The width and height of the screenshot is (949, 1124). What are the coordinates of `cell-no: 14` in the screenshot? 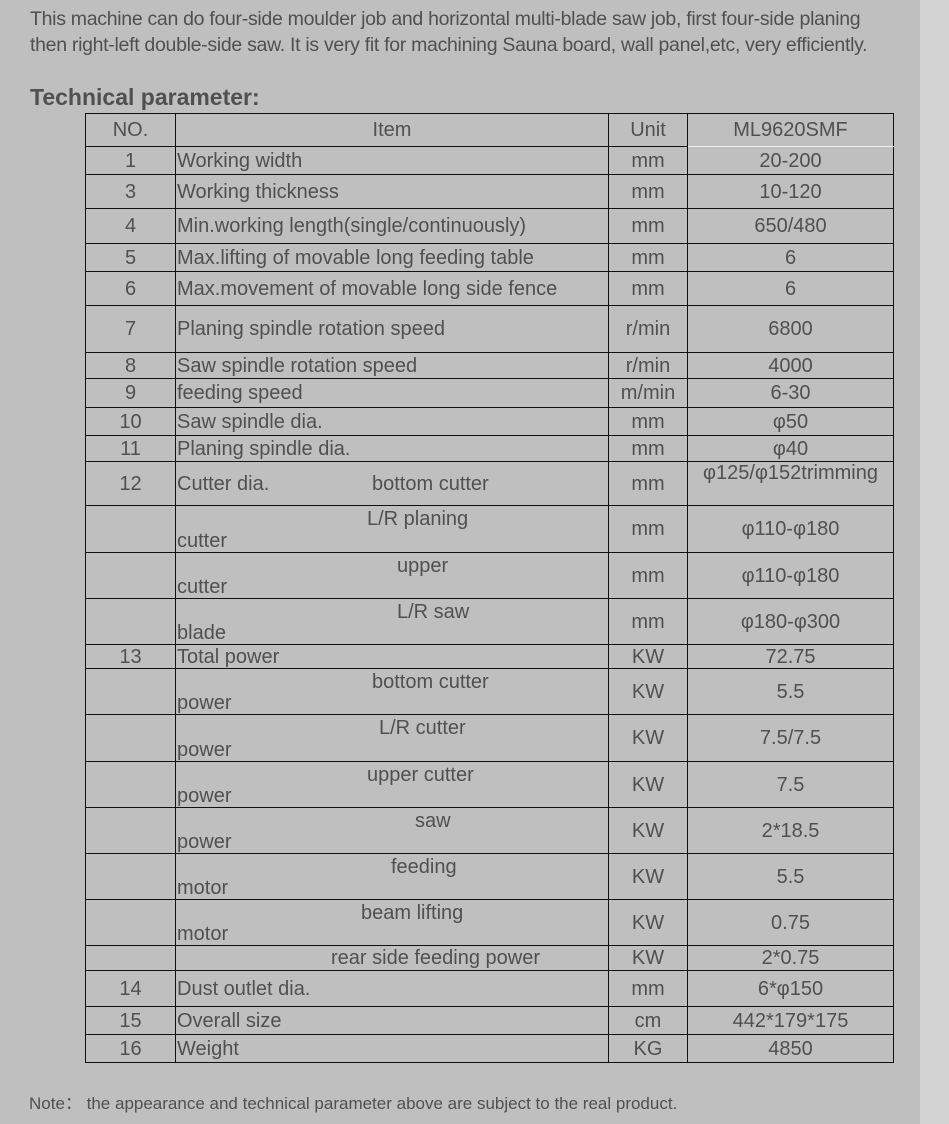 It's located at (130, 988).